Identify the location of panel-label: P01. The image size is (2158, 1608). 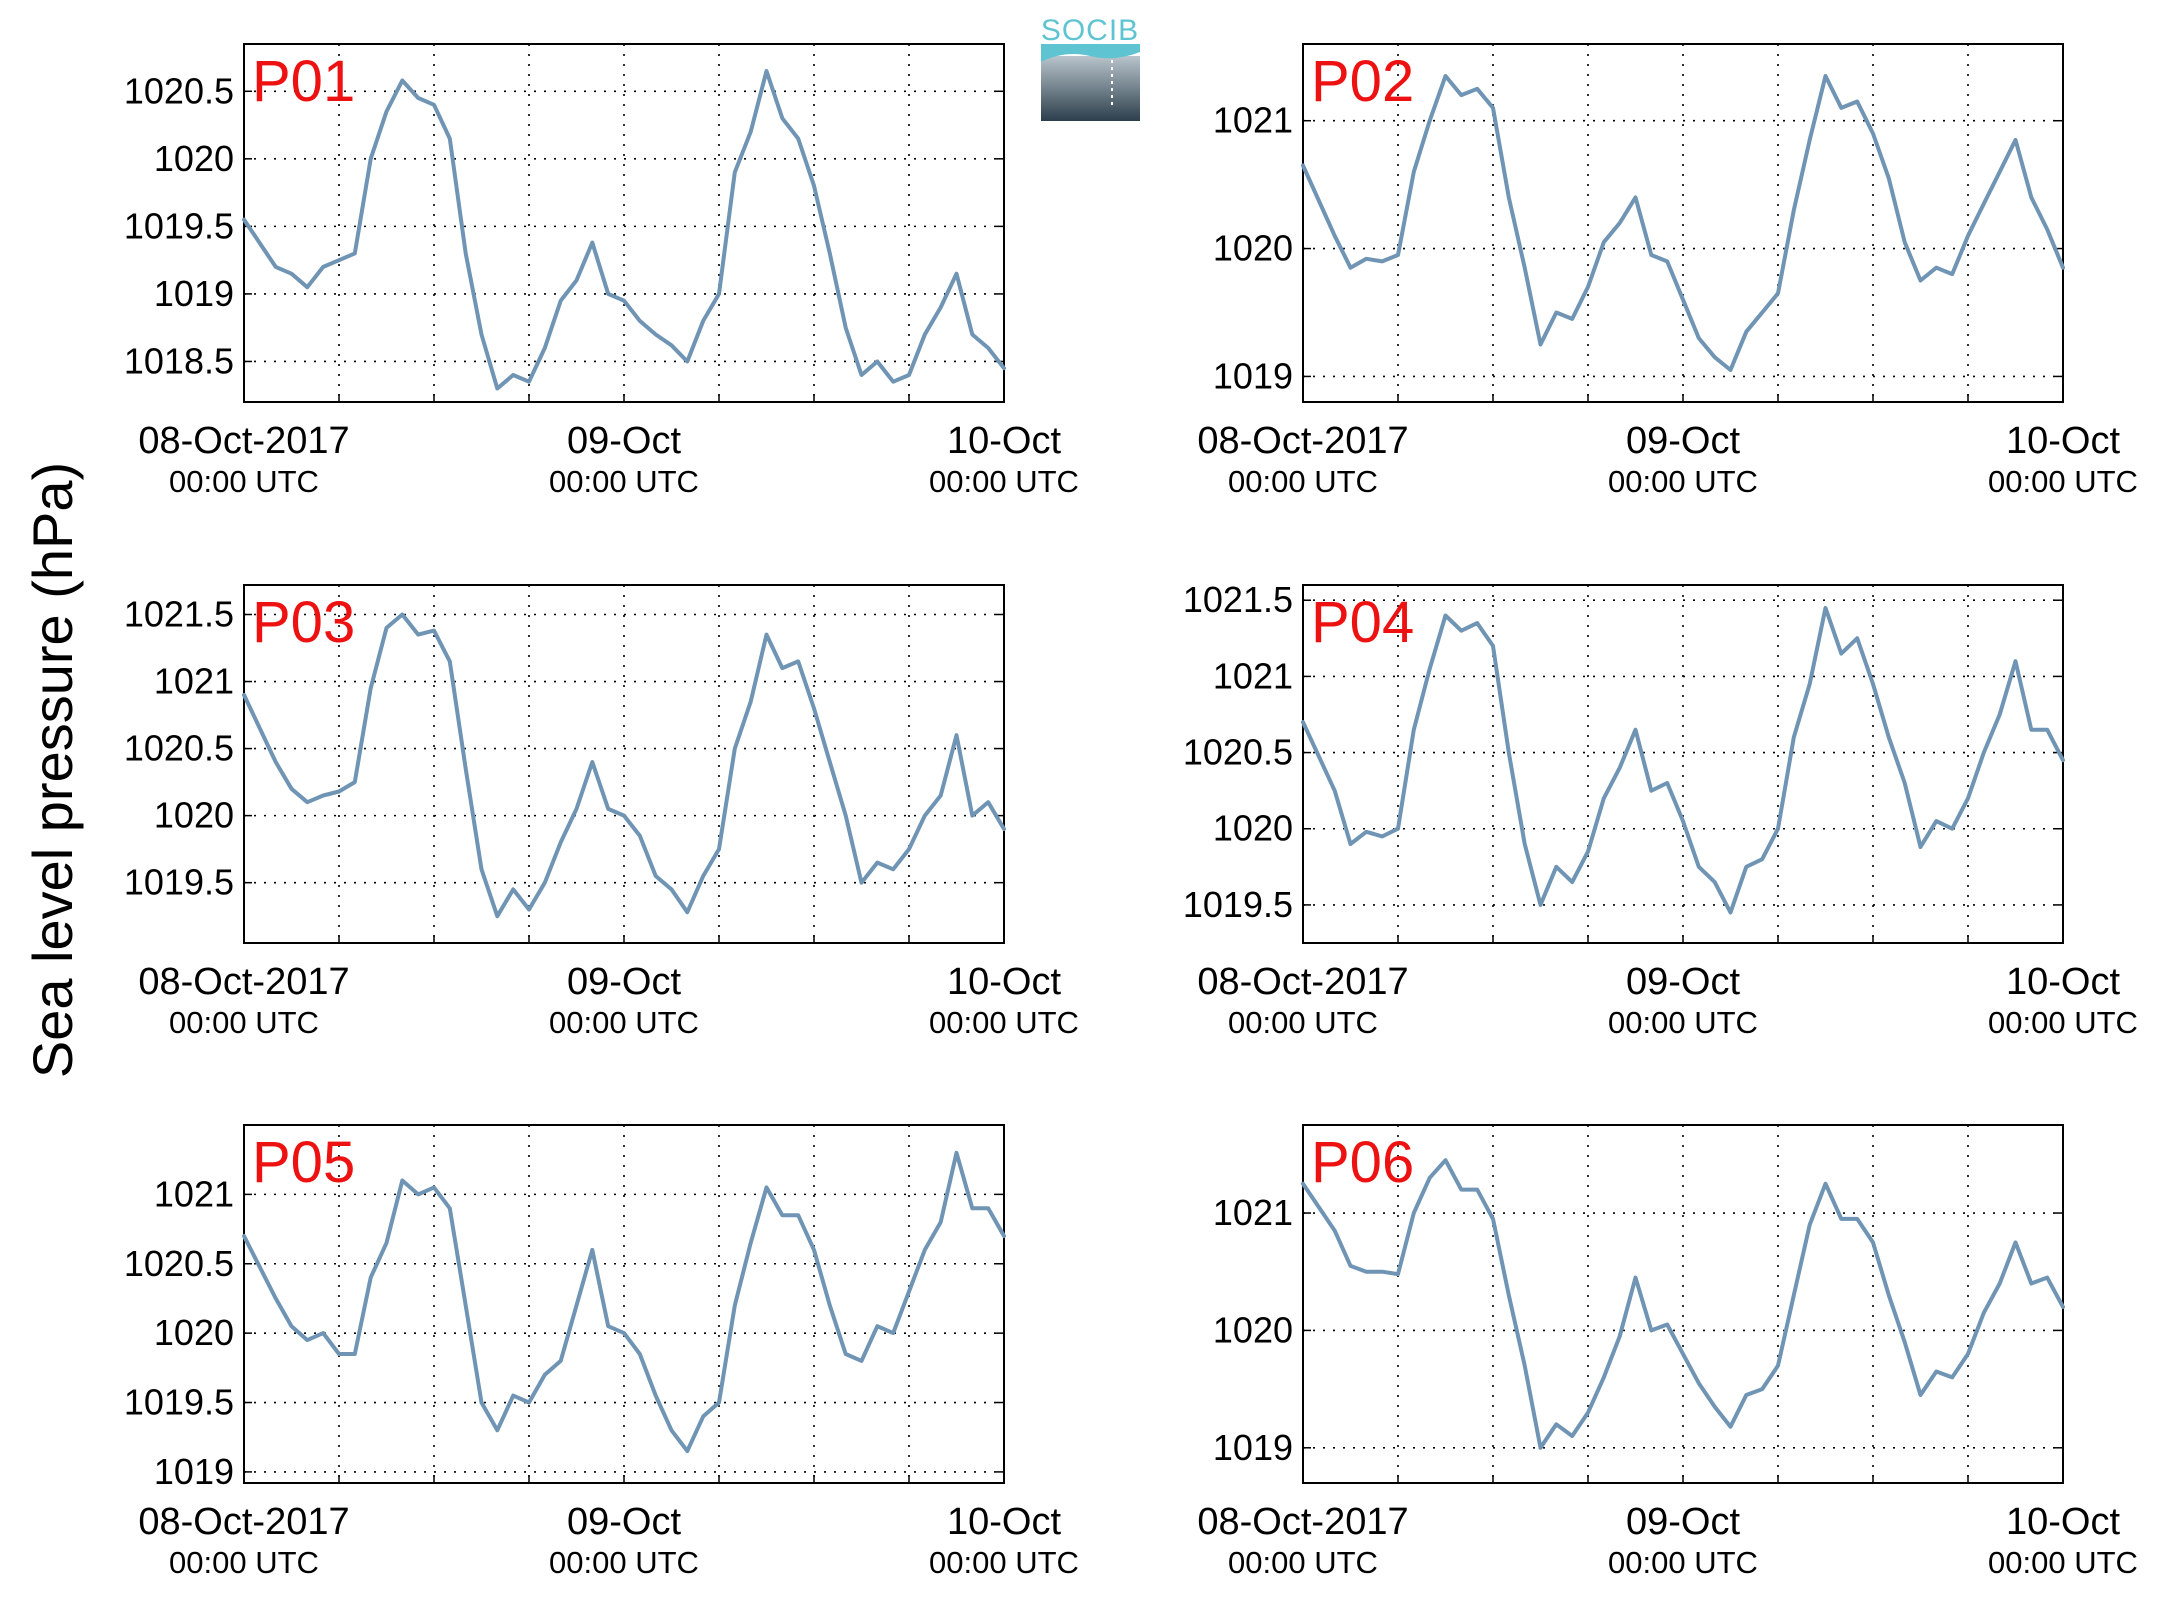
(303, 81).